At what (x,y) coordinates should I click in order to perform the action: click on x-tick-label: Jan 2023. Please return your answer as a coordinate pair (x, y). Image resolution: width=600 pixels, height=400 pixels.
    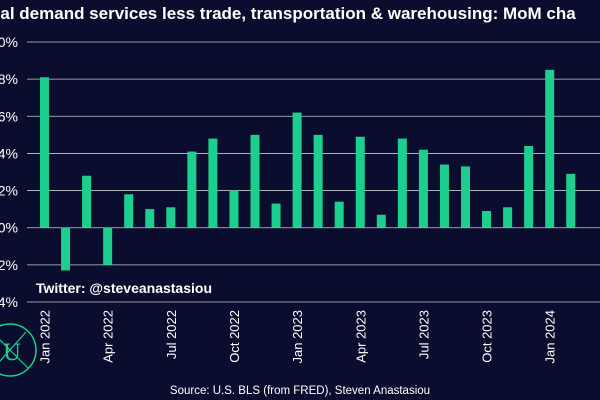
    Looking at the image, I should click on (297, 337).